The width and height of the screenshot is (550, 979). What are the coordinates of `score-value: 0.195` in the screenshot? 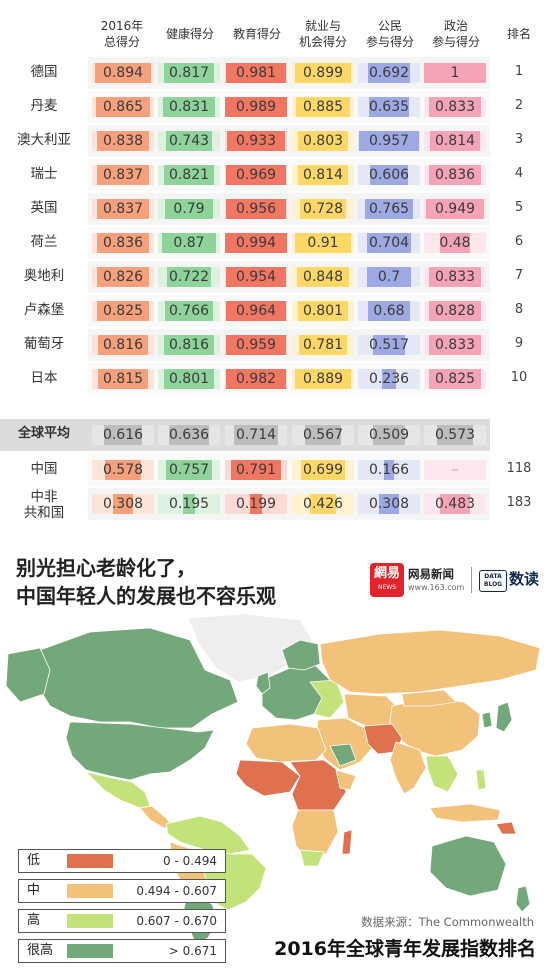 It's located at (189, 504).